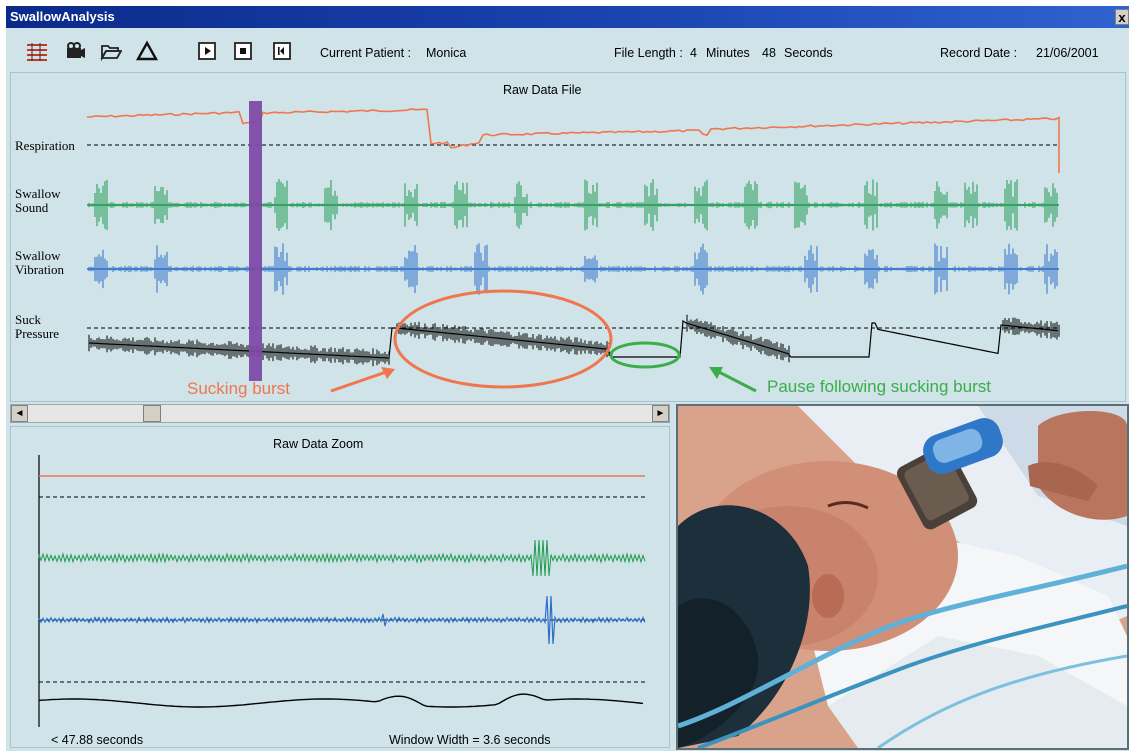 The height and width of the screenshot is (753, 1129). I want to click on channel-label-swallow-vibration: Swallow Vibration, so click(40, 262).